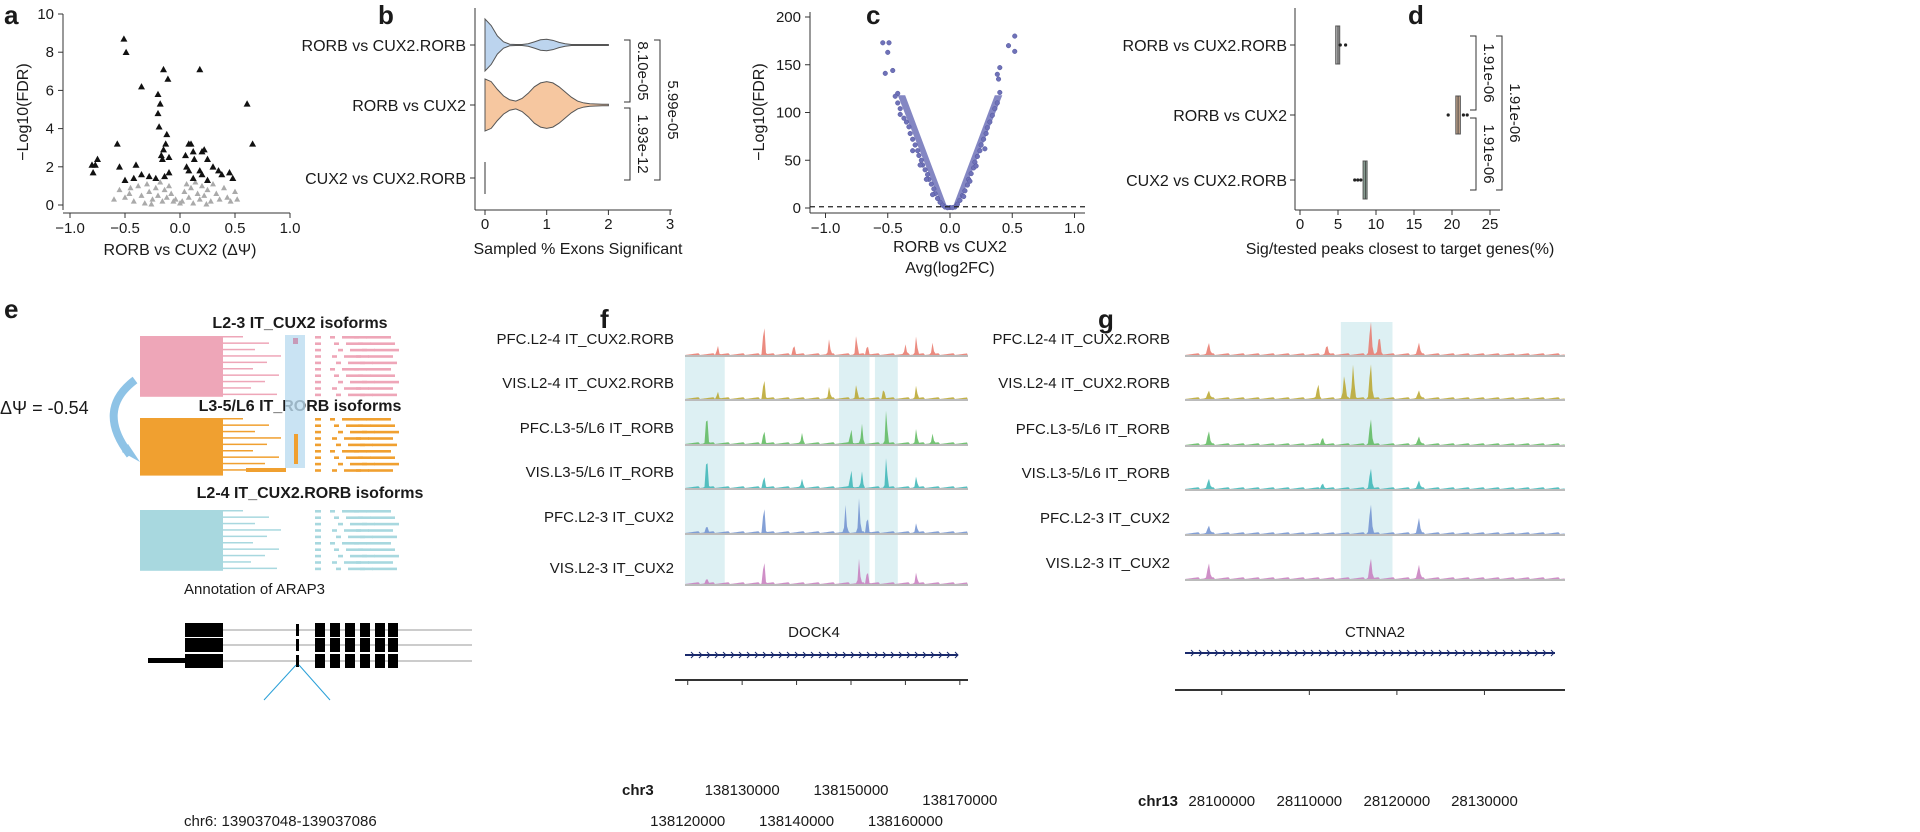 The image size is (1920, 832). I want to click on panel-letter-b: b, so click(386, 15).